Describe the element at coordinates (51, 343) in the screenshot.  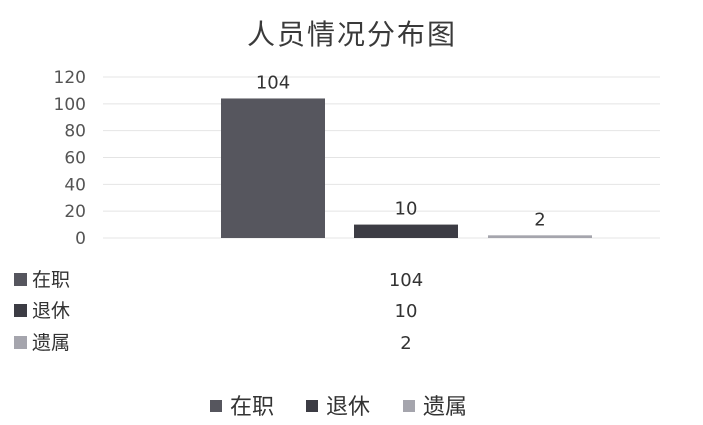
I see `table-row-label: 遗属` at that location.